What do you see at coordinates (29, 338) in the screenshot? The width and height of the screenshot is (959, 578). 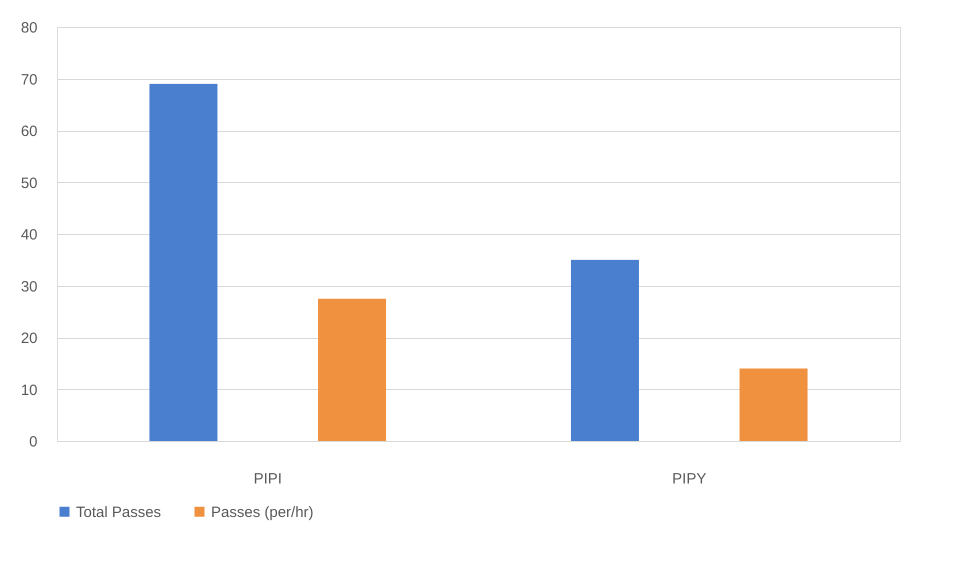 I see `y-tick-label: 20` at bounding box center [29, 338].